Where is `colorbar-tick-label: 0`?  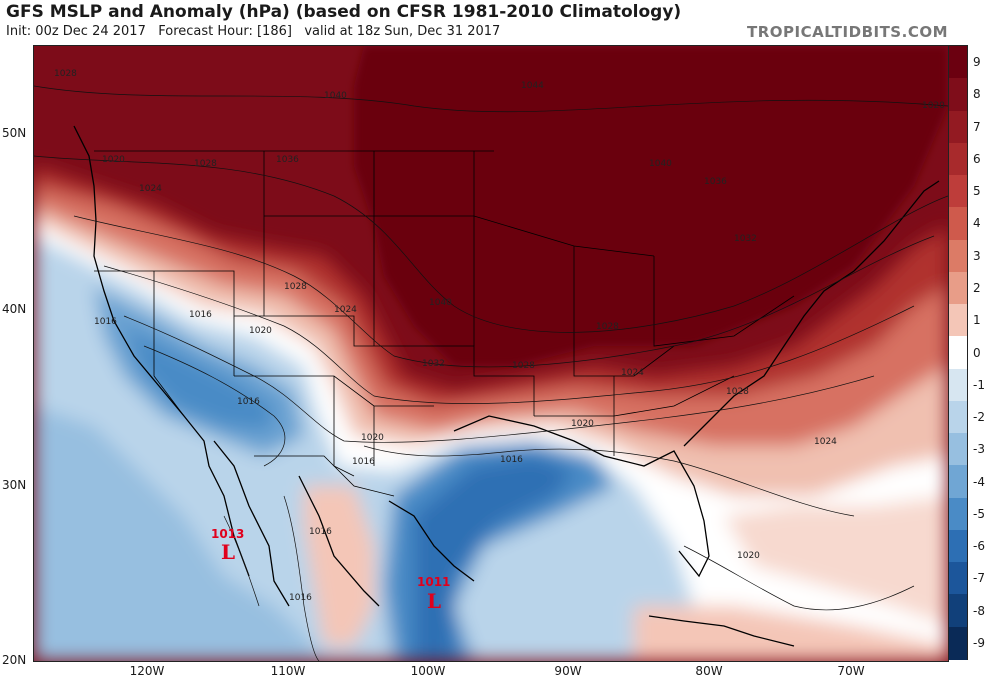 colorbar-tick-label: 0 is located at coordinates (977, 352).